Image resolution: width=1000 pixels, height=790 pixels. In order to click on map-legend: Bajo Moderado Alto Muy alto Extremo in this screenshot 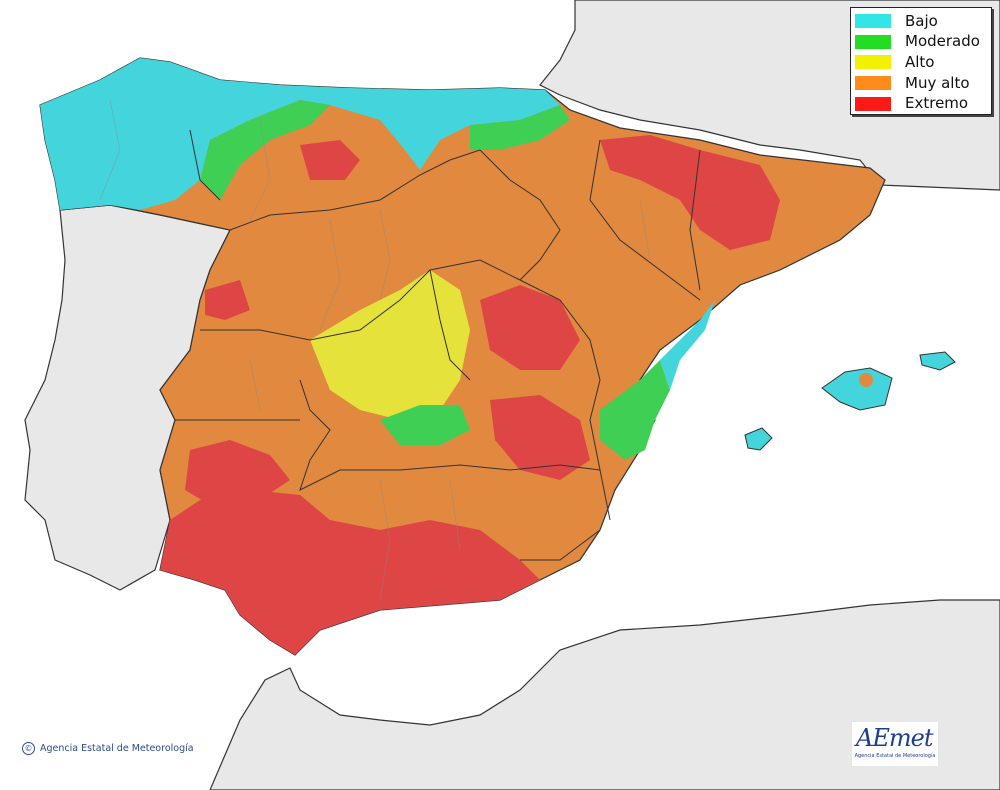, I will do `click(921, 61)`.